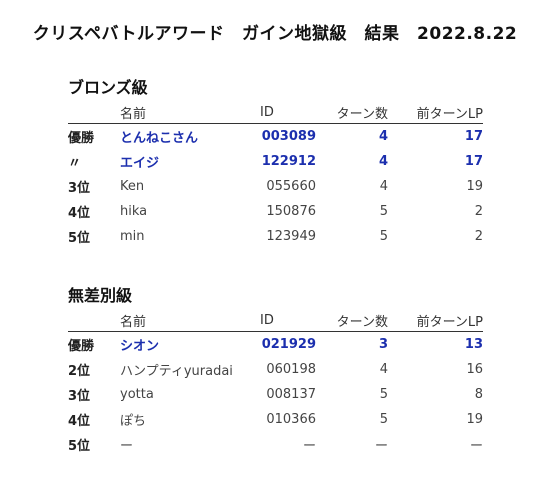  Describe the element at coordinates (176, 371) in the screenshot. I see `player-name-cell: ハンプティyuradai` at that location.